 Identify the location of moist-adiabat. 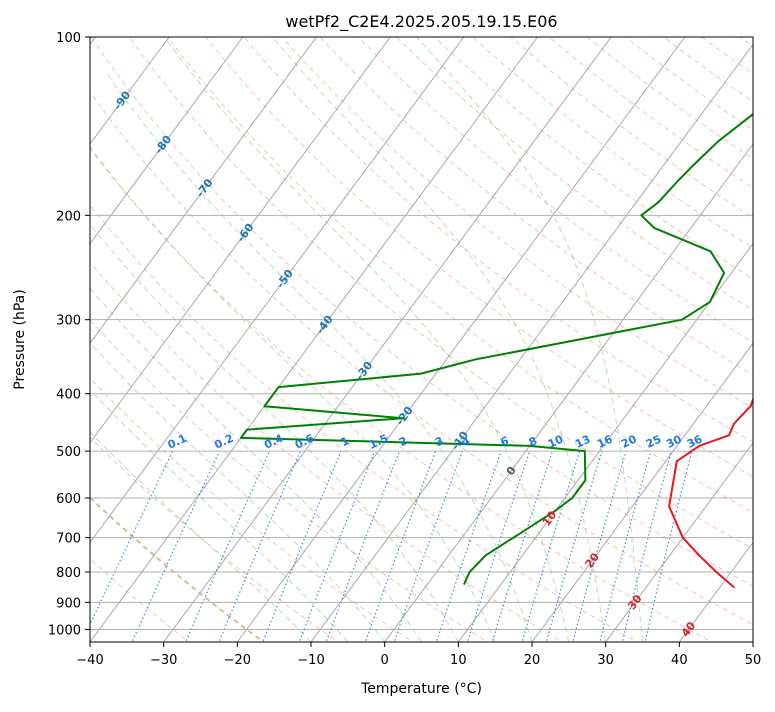
(219, 515).